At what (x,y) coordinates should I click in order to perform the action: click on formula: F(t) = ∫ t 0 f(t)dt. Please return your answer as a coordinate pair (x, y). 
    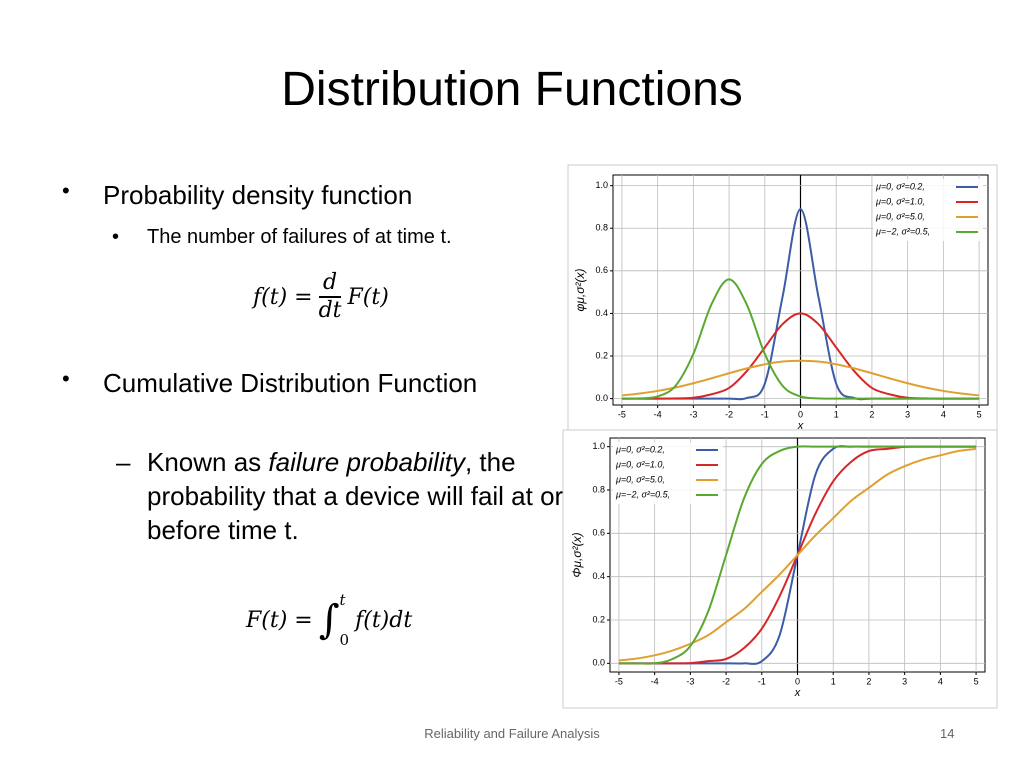
    Looking at the image, I should click on (329, 620).